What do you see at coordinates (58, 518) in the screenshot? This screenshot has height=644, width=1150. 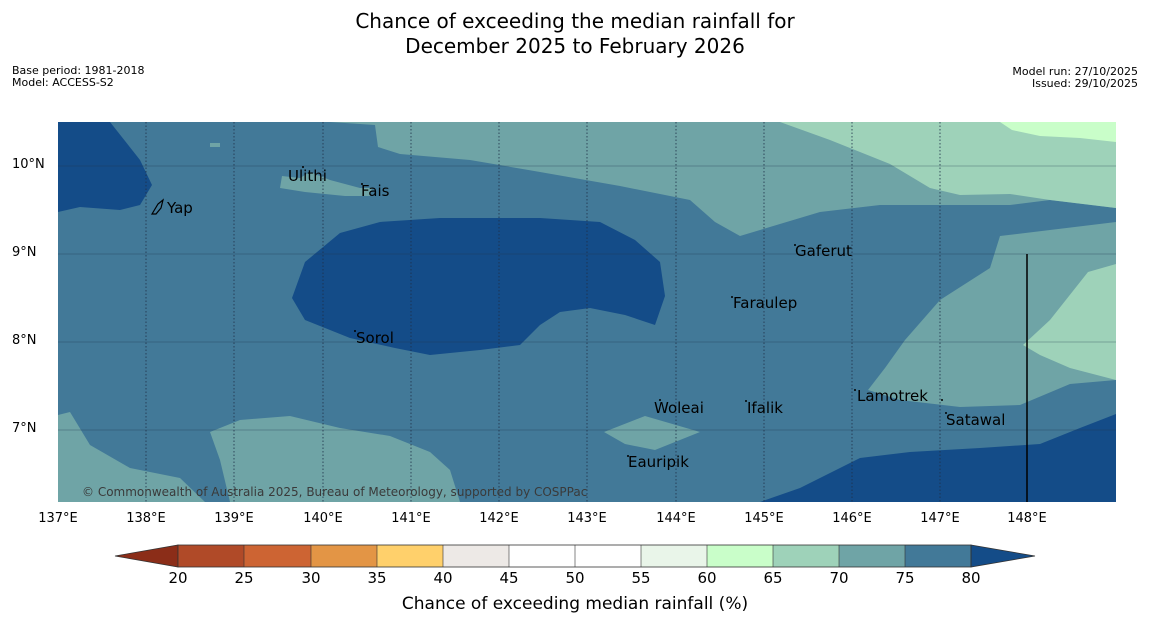 I see `lon-label-137e: 137°E` at bounding box center [58, 518].